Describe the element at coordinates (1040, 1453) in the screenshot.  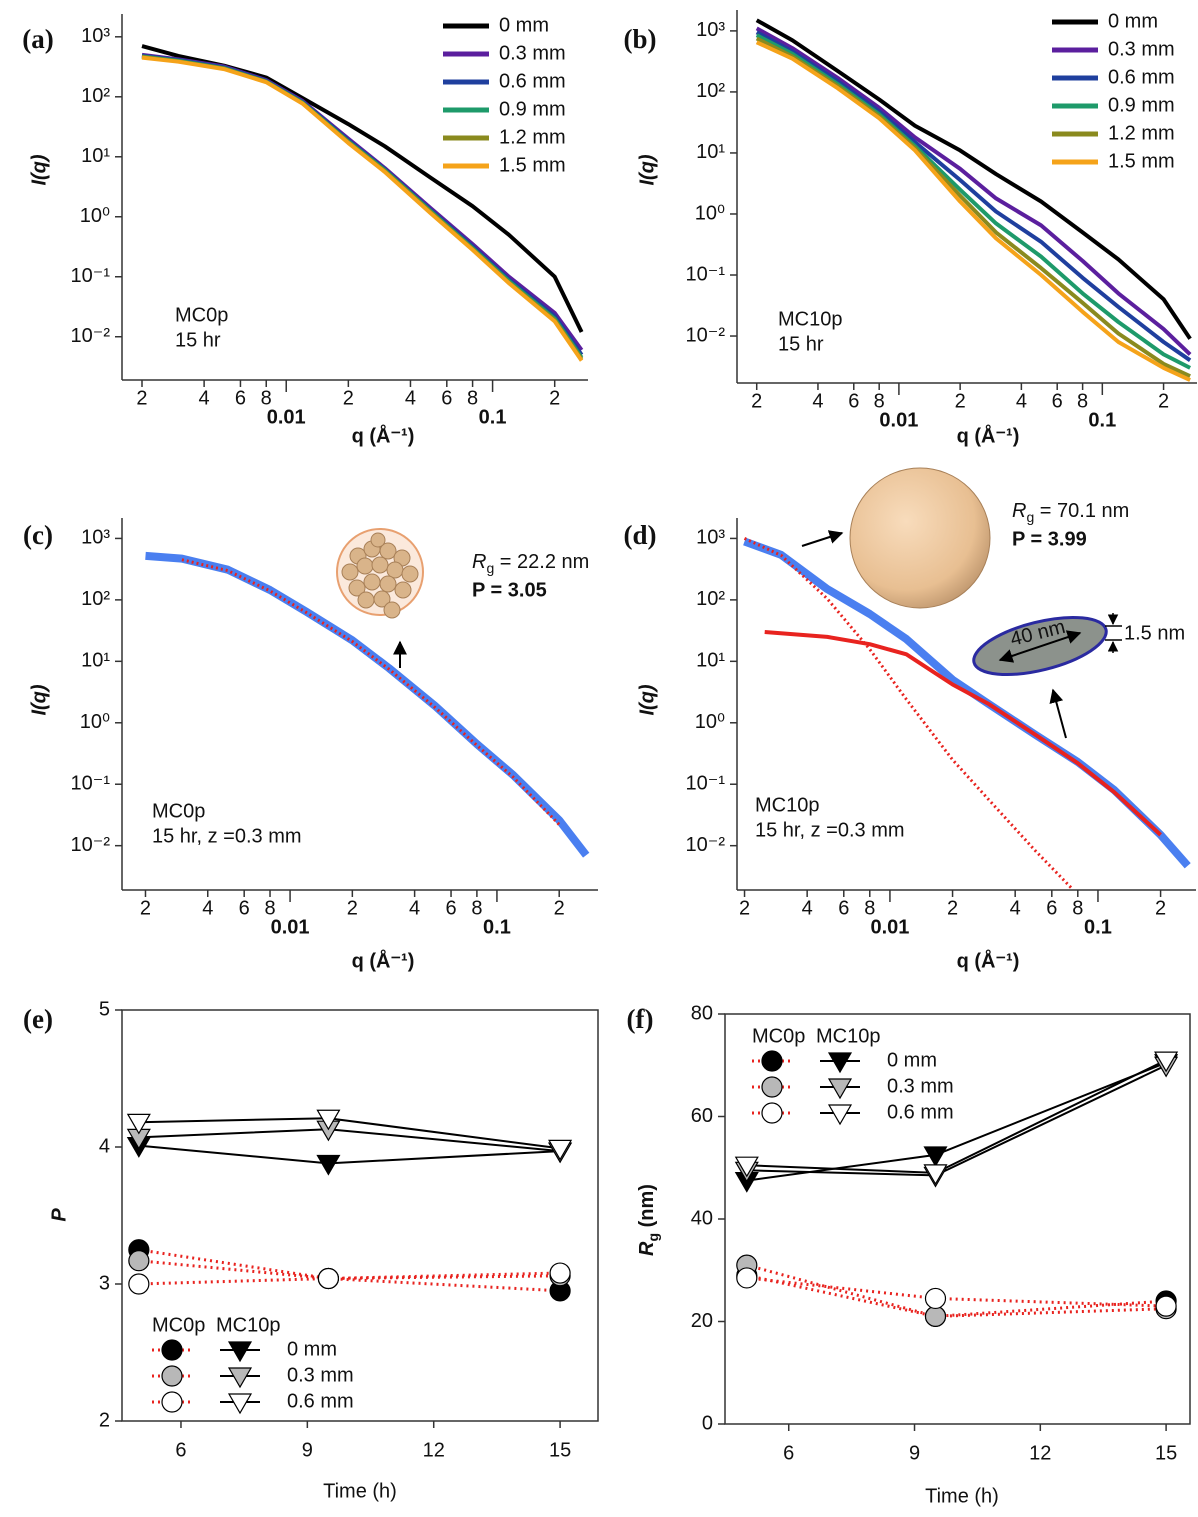
I see `x-tick-label: 12` at that location.